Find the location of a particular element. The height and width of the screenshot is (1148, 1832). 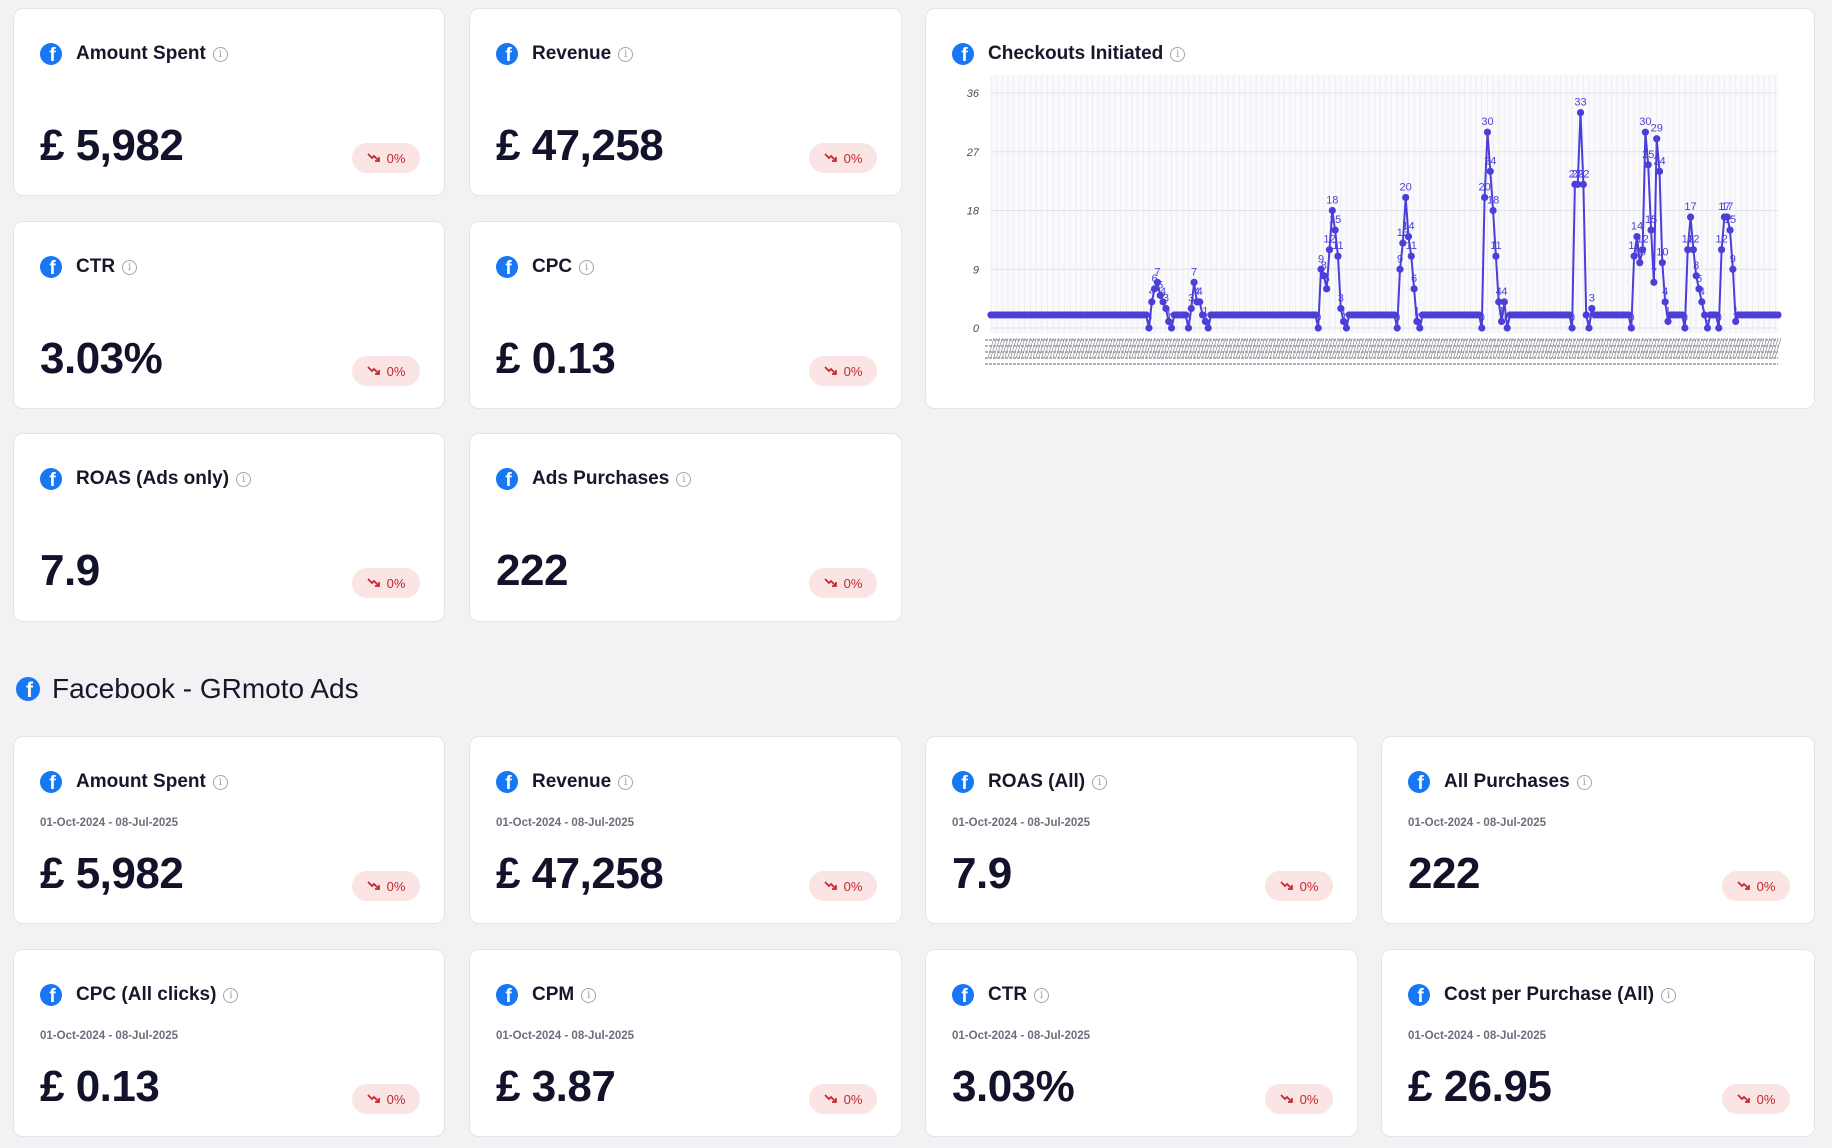

card-title: f Amount Spent i is located at coordinates (134, 54).